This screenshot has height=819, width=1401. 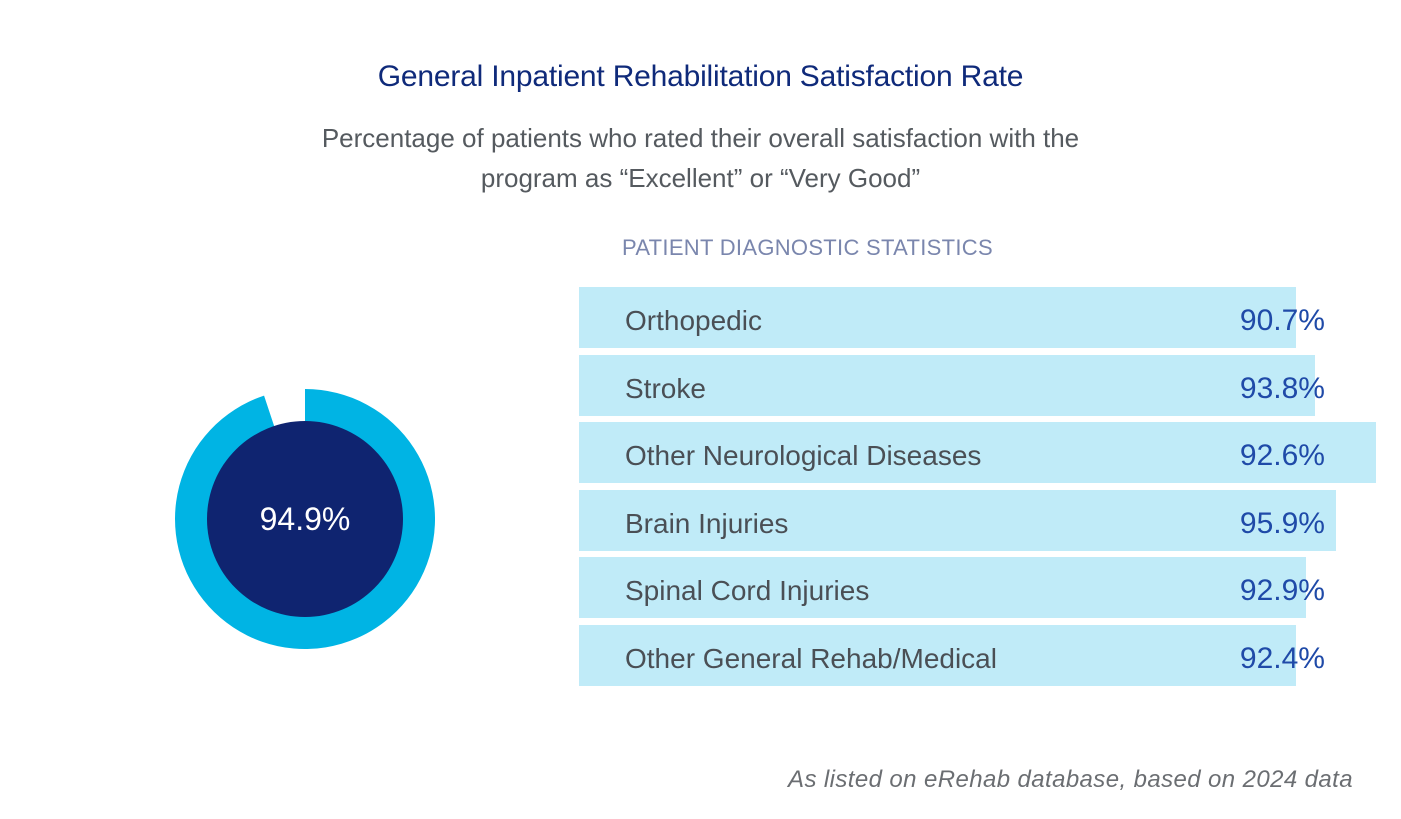 I want to click on bar-row: Other General Rehab/Medical 92.4%, so click(x=979, y=655).